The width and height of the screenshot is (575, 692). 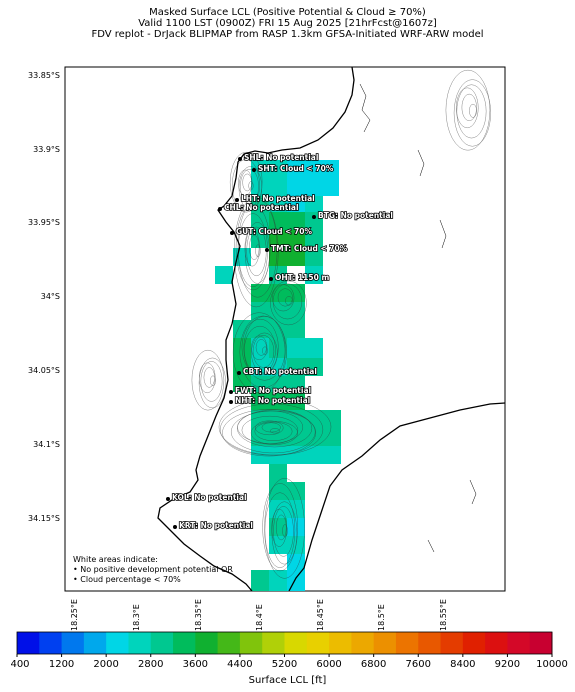 What do you see at coordinates (329, 664) in the screenshot?
I see `colorbar-tick-label: 6000` at bounding box center [329, 664].